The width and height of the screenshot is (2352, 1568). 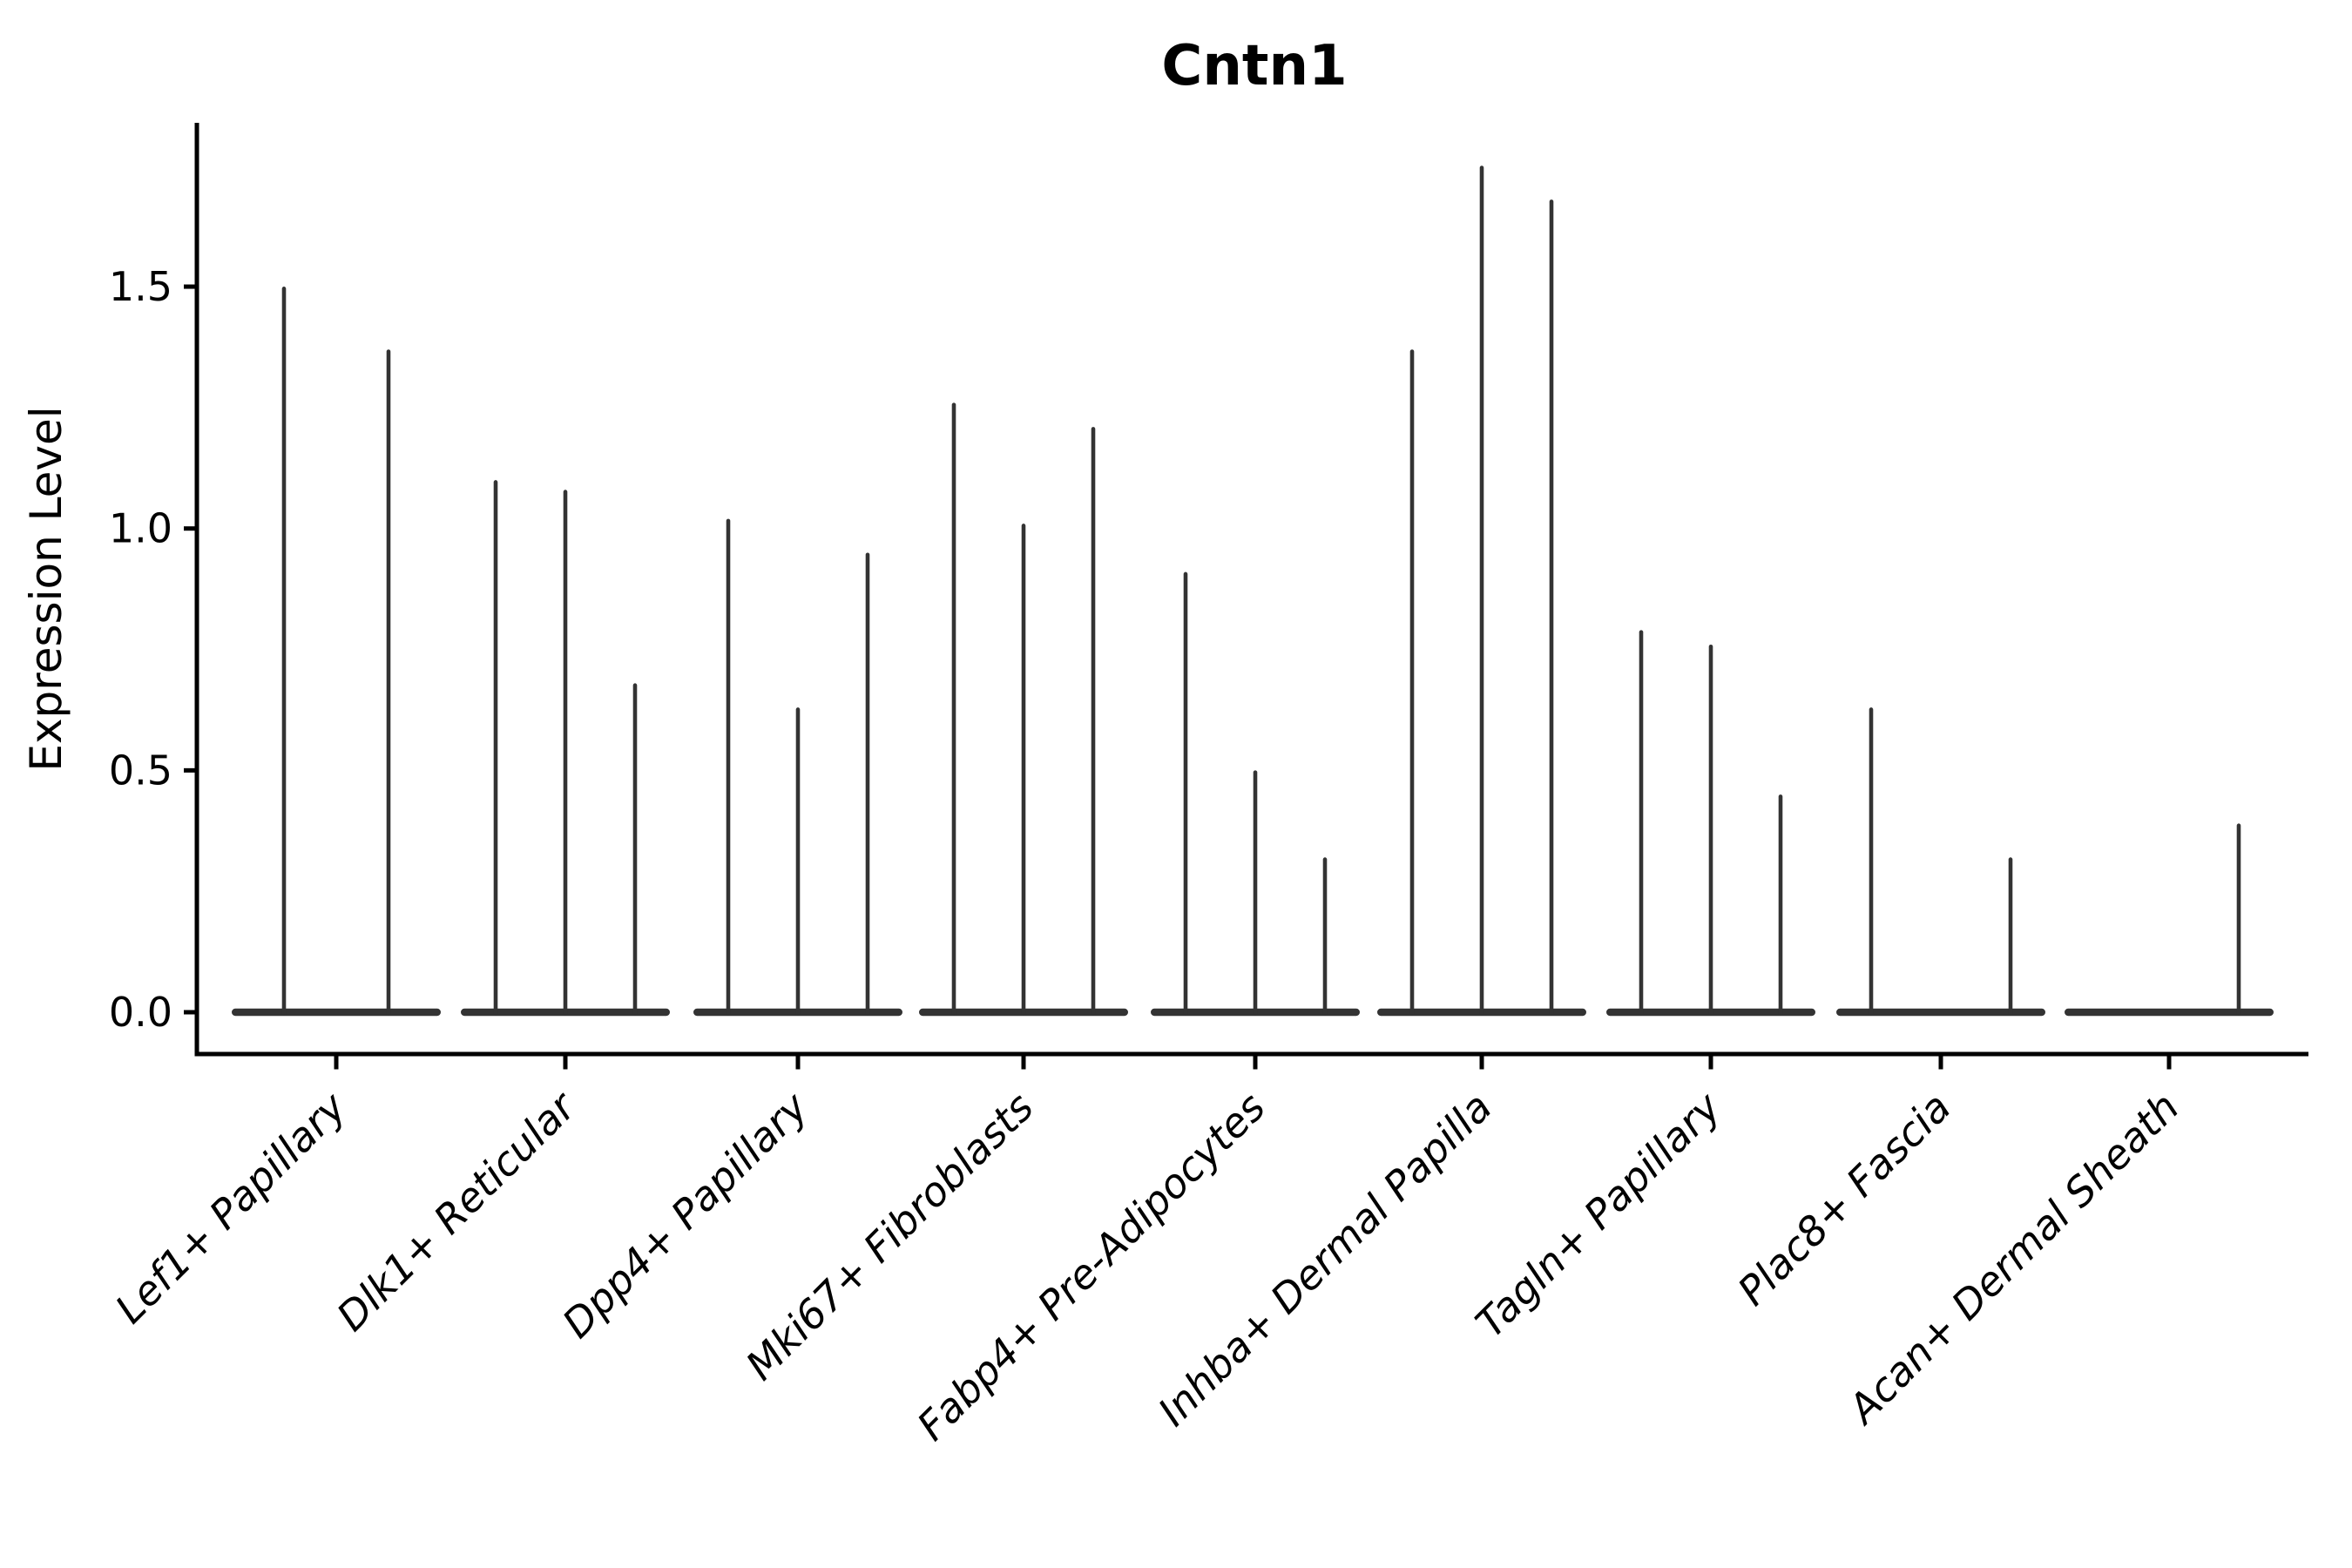 What do you see at coordinates (1598, 1215) in the screenshot?
I see `x-tick-label: Tagln+ Papillary` at bounding box center [1598, 1215].